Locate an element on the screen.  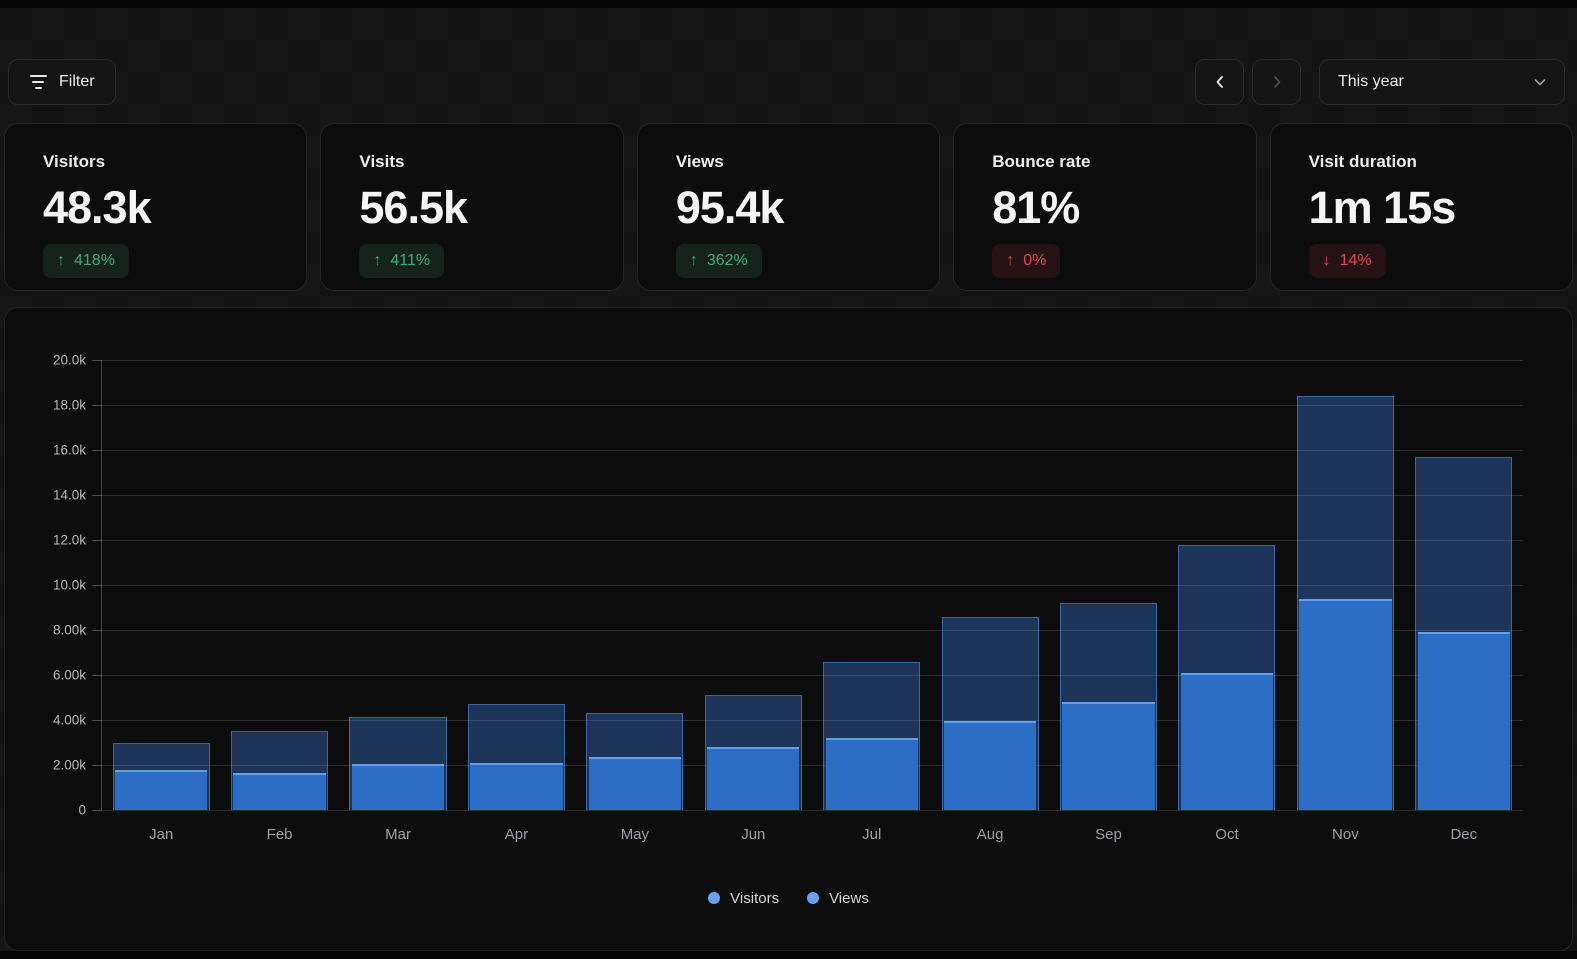
stat-card: Bounce rate 81% ↑ 0% is located at coordinates (1105, 207).